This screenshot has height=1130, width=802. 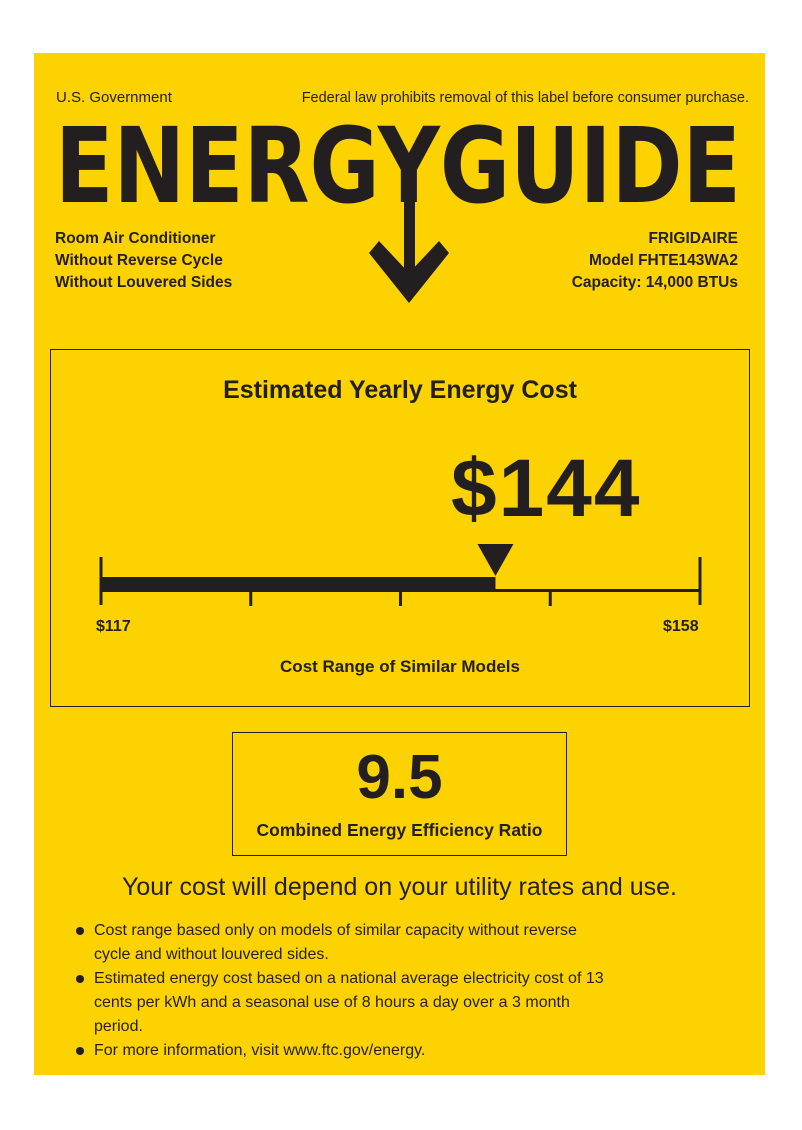 I want to click on range-caption: Cost Range of Similar Models, so click(x=400, y=666).